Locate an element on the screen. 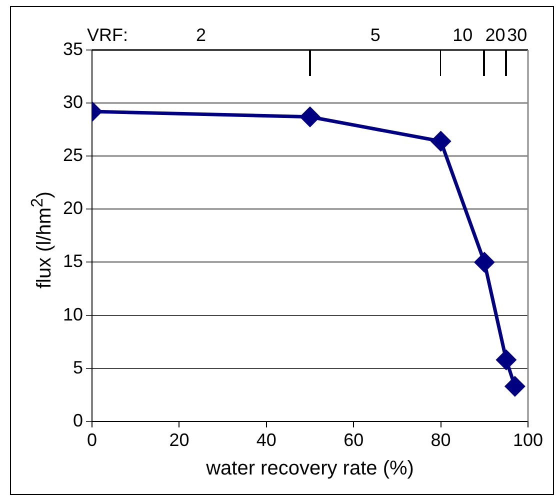  text: 20 is located at coordinates (495, 34).